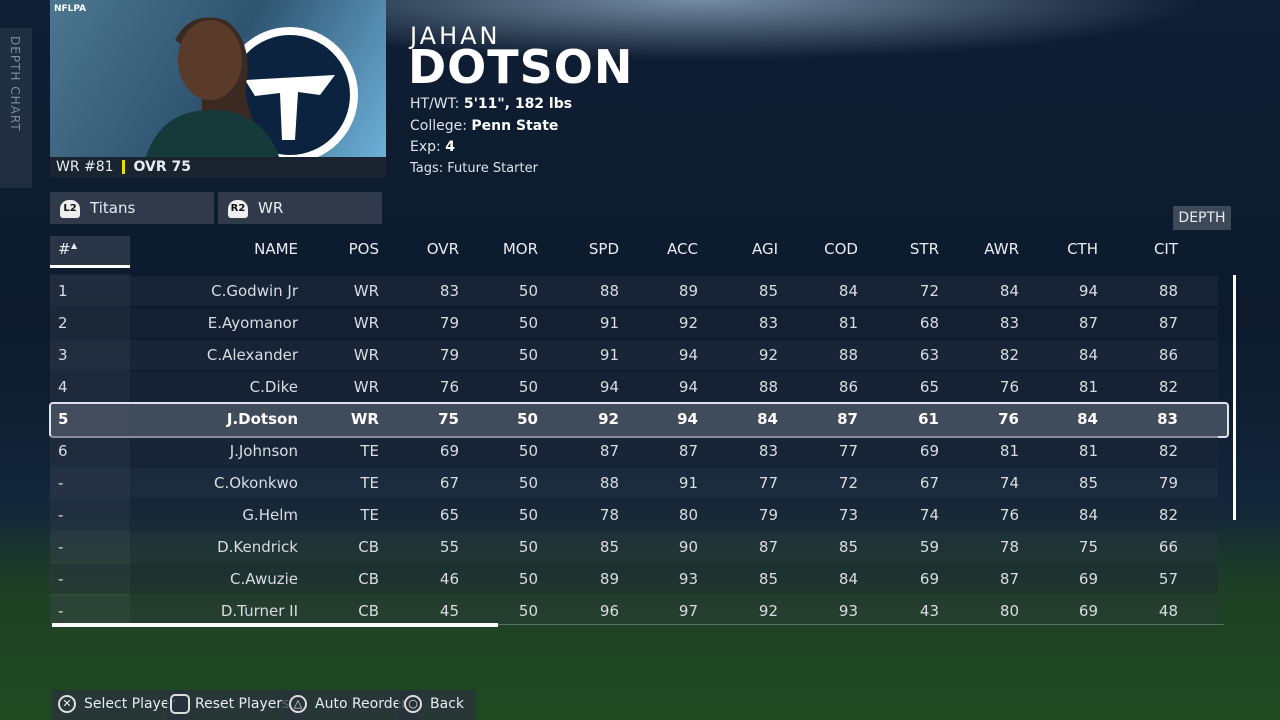  Describe the element at coordinates (255, 483) in the screenshot. I see `cell: C.Okonkwo` at that location.